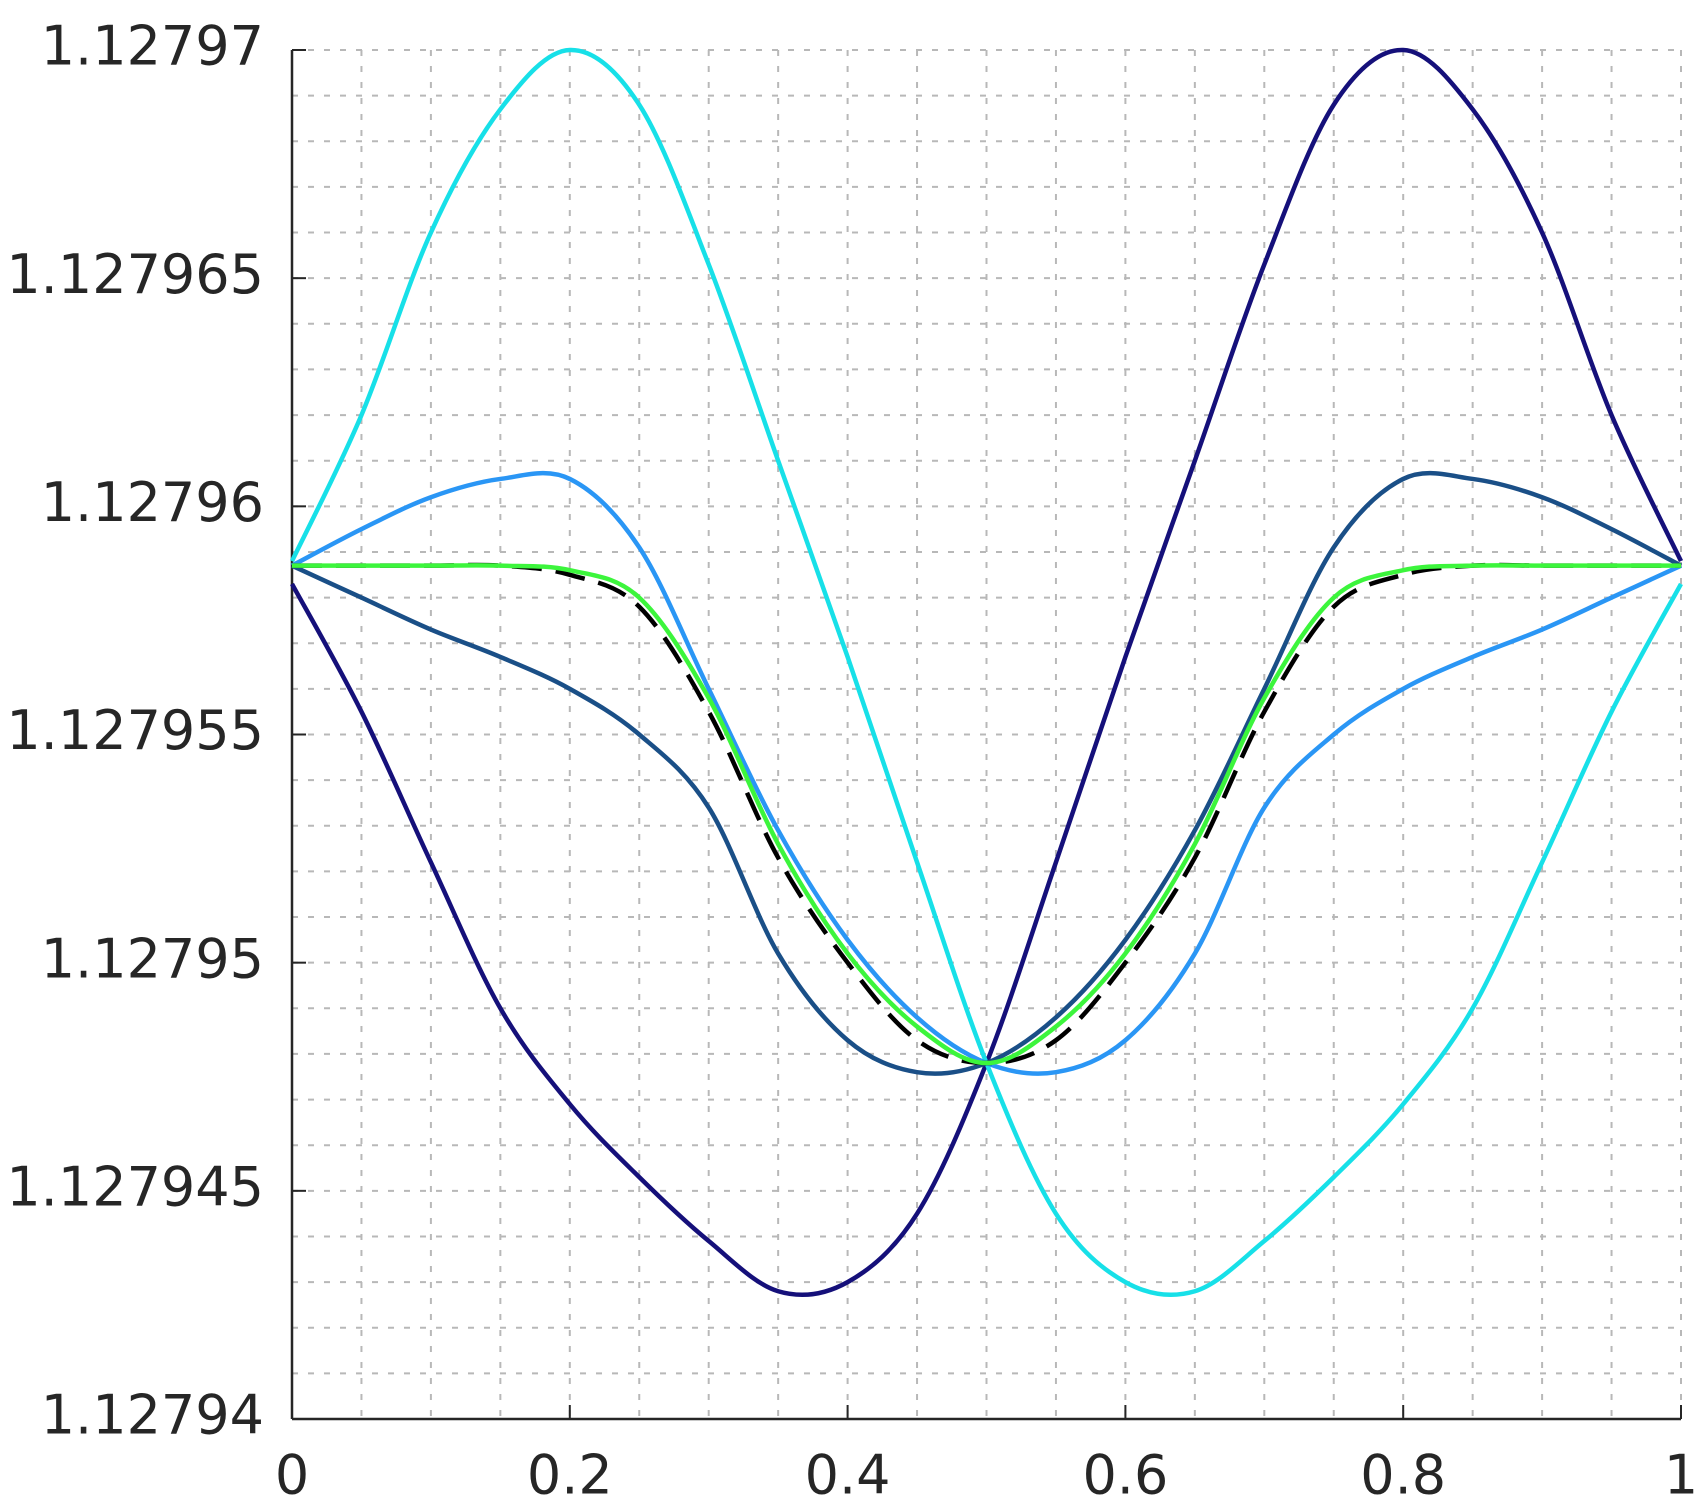 This screenshot has width=1705, height=1507. I want to click on y-tick-label: 1.12795, so click(152, 958).